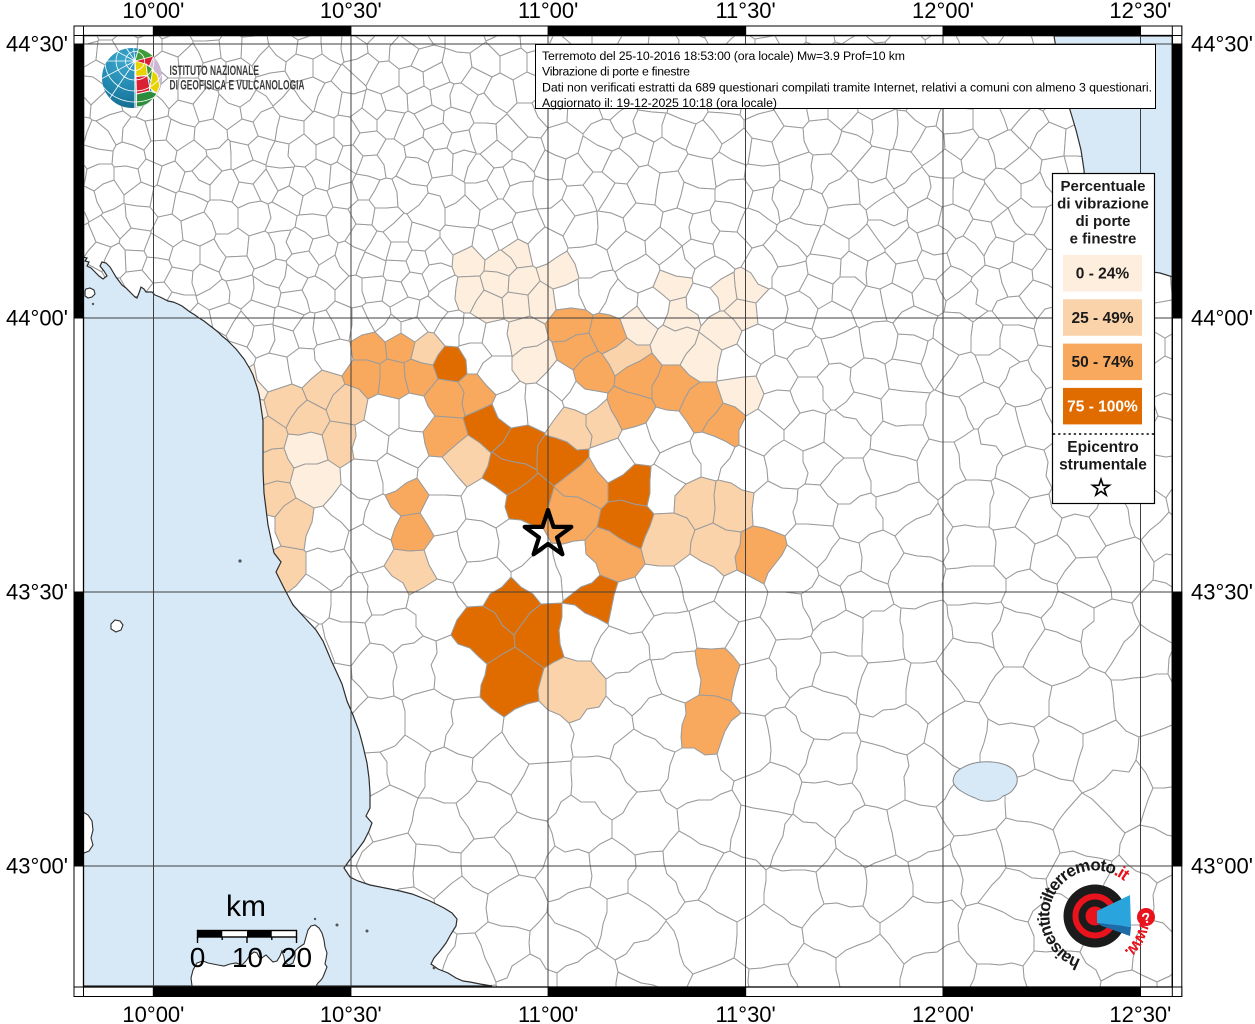  What do you see at coordinates (1102, 186) in the screenshot?
I see `svg-text: Percentuale` at bounding box center [1102, 186].